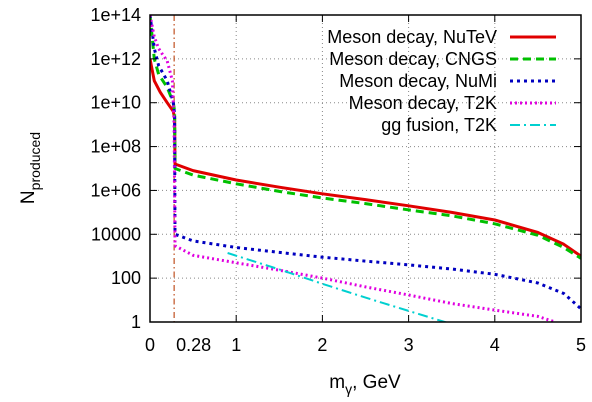 This screenshot has width=592, height=402. Describe the element at coordinates (126, 278) in the screenshot. I see `y-tick-label: 100` at that location.